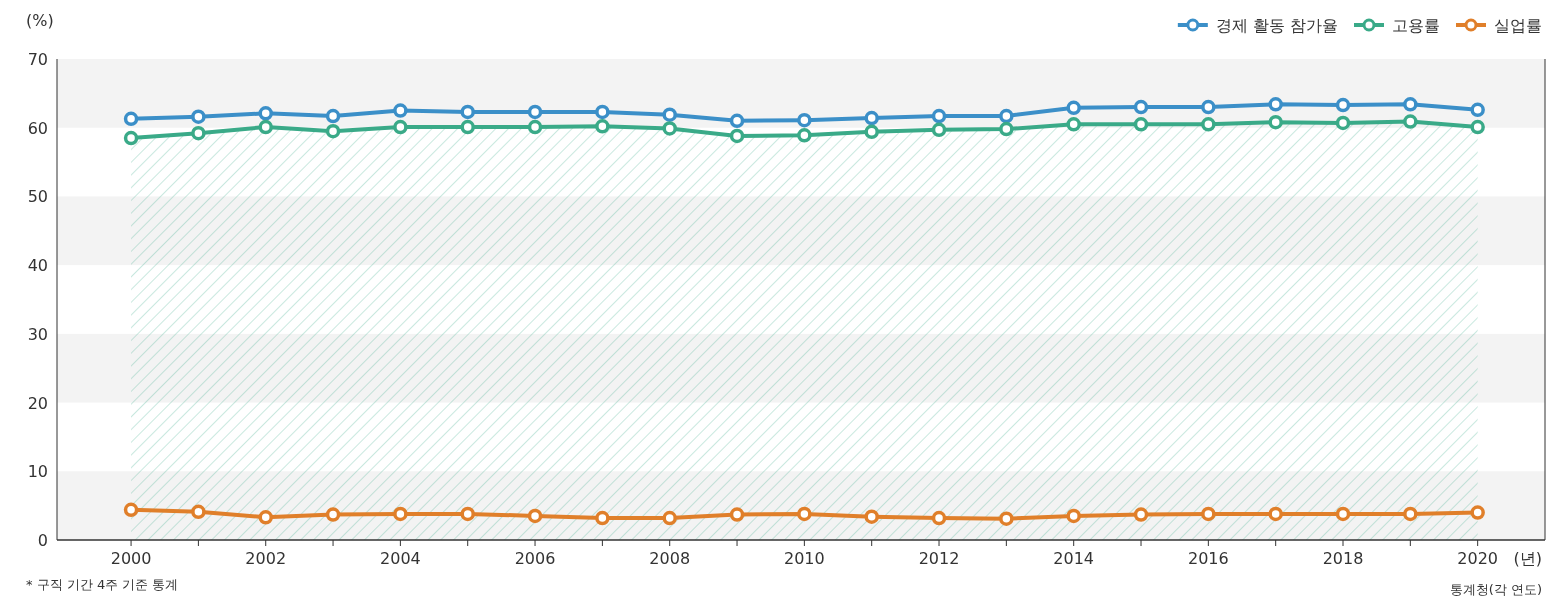 This screenshot has width=1546, height=603. What do you see at coordinates (37, 197) in the screenshot?
I see `y-tick-label: 50` at bounding box center [37, 197].